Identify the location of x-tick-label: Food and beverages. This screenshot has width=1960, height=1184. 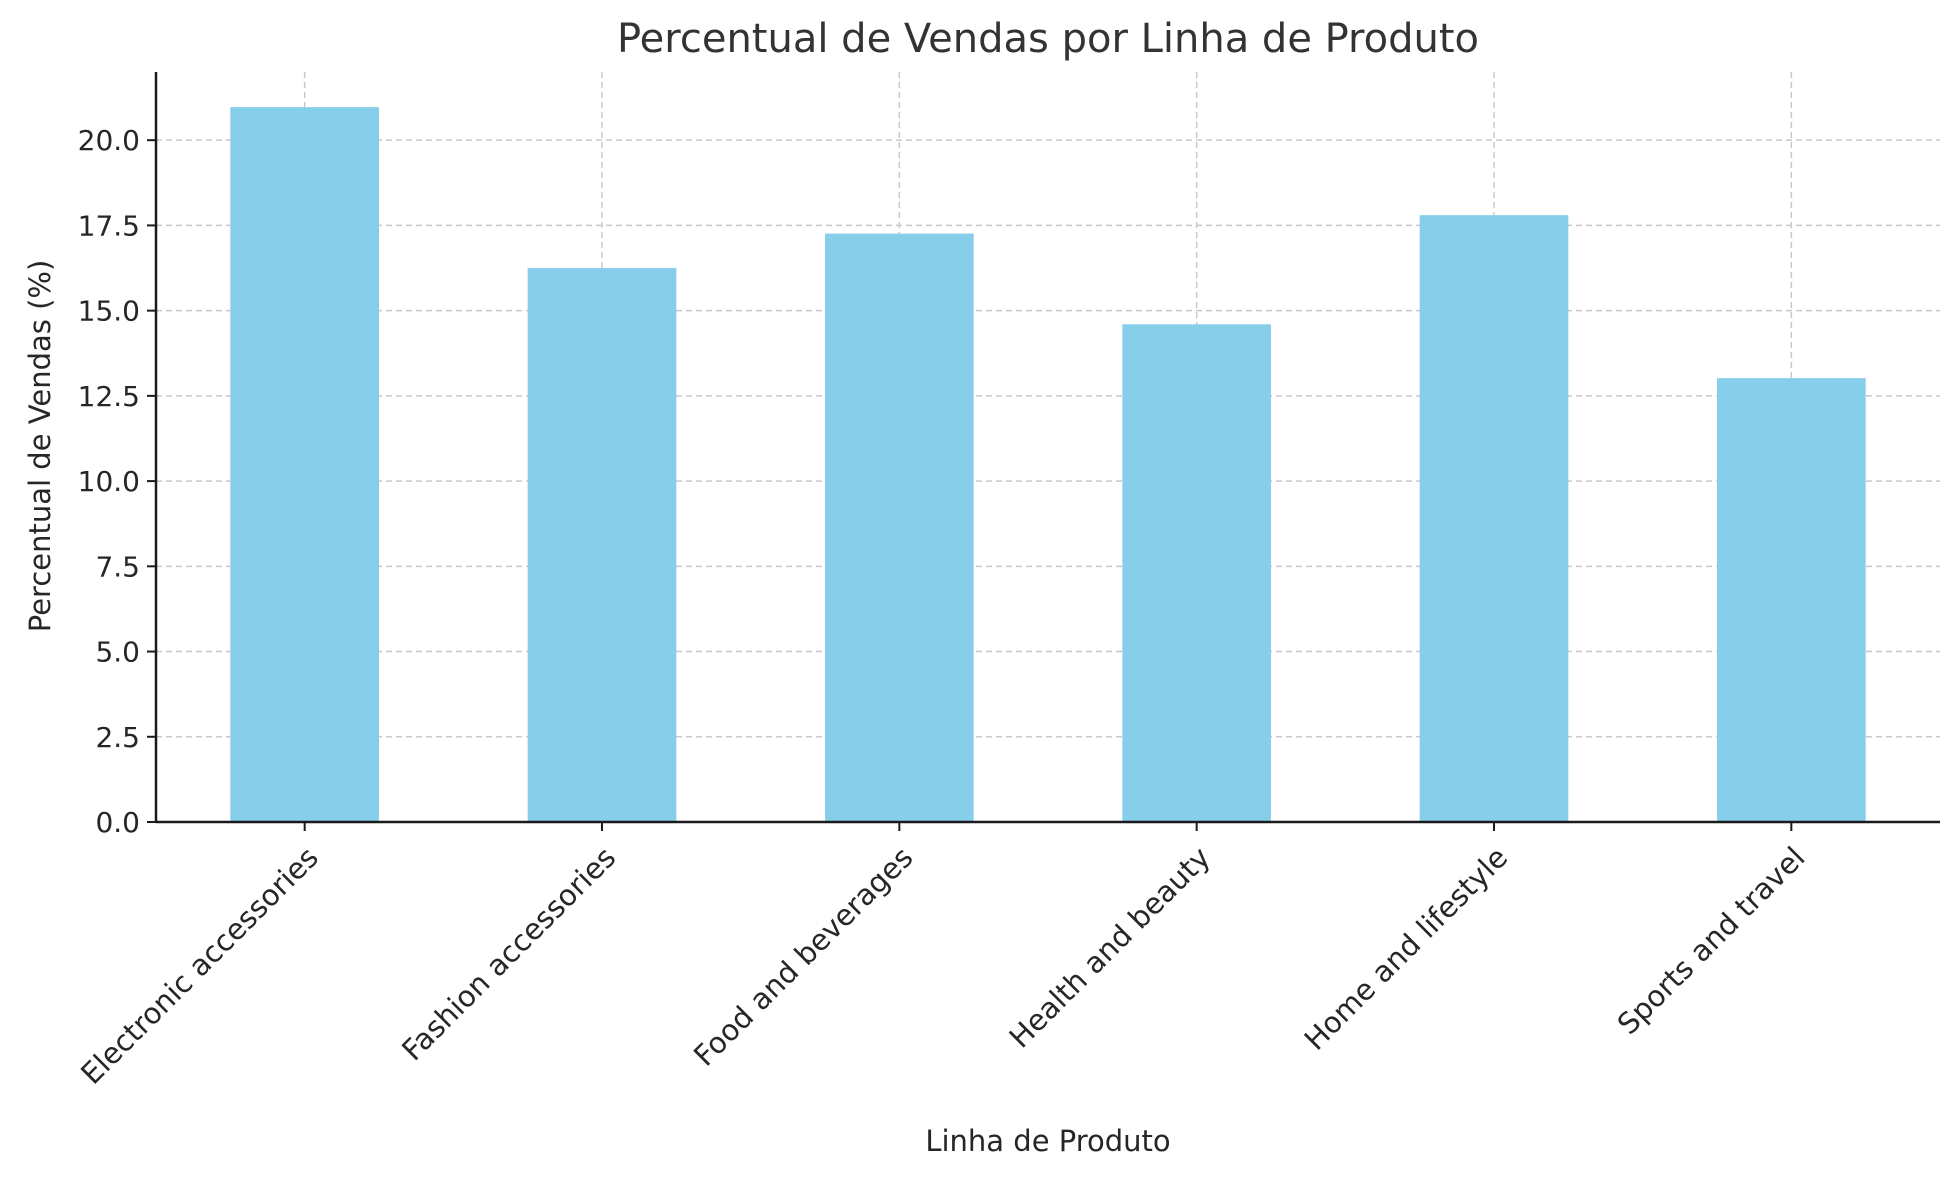
(803, 956).